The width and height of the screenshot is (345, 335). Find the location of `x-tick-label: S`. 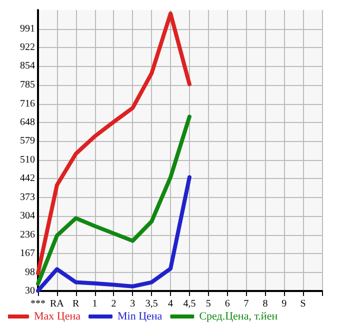

x-tick-label: S is located at coordinates (303, 304).